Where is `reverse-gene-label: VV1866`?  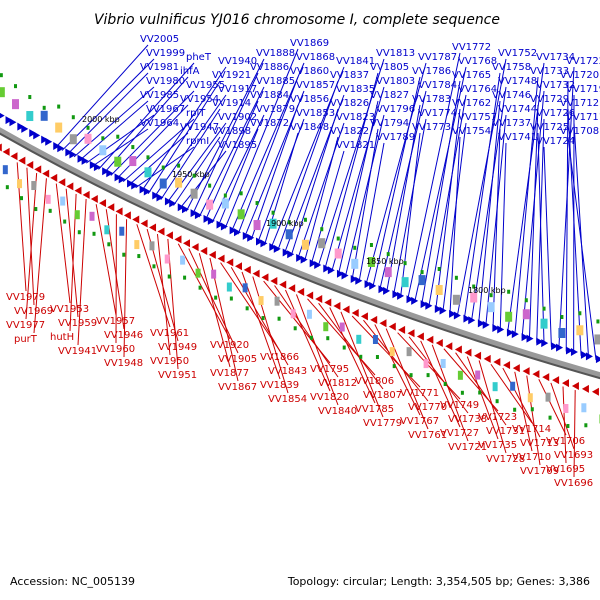 reverse-gene-label: VV1866 is located at coordinates (279, 357).